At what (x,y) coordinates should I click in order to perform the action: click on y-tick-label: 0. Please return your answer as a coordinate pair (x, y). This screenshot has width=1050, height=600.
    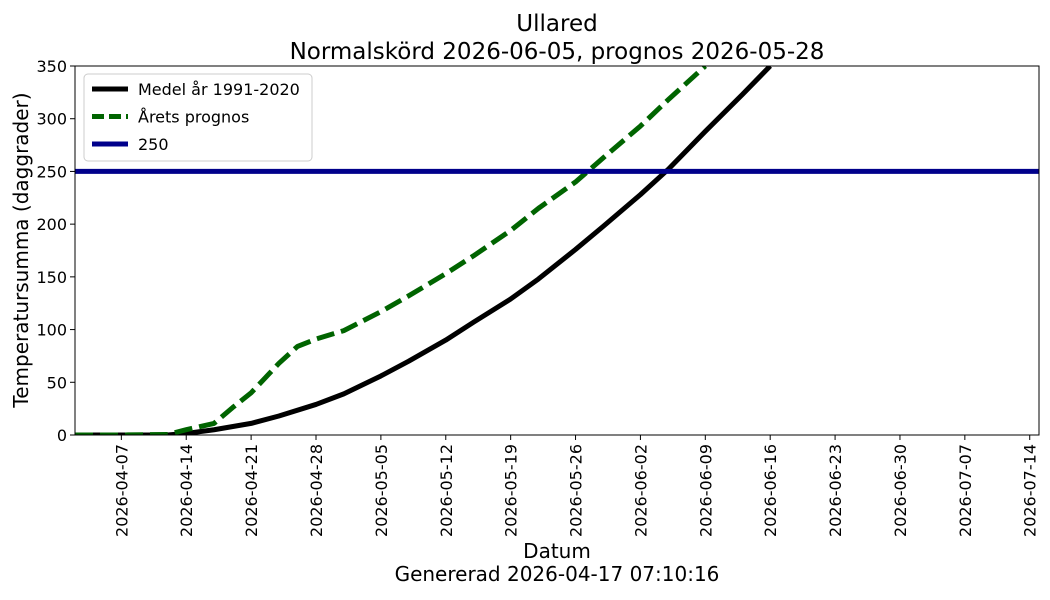
    Looking at the image, I should click on (62, 435).